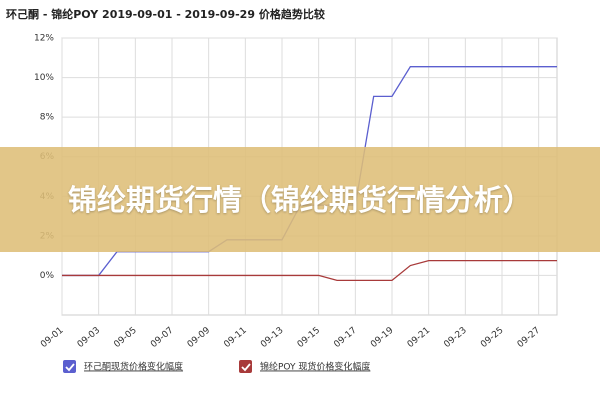 The width and height of the screenshot is (600, 400). I want to click on legend-item: 锦纶POY 现货价格变化幅度, so click(304, 366).